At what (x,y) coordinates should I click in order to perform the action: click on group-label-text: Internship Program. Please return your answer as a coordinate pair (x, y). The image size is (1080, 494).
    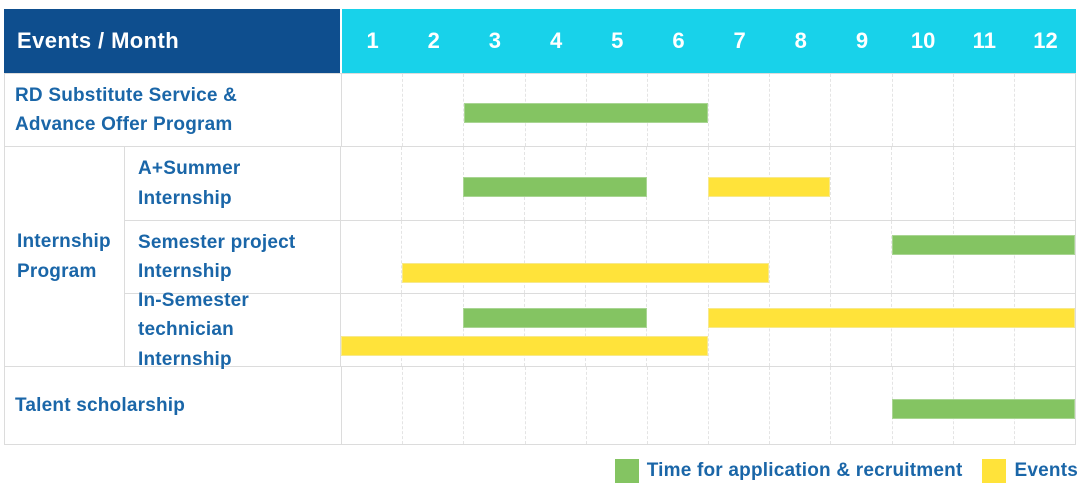
    Looking at the image, I should click on (64, 256).